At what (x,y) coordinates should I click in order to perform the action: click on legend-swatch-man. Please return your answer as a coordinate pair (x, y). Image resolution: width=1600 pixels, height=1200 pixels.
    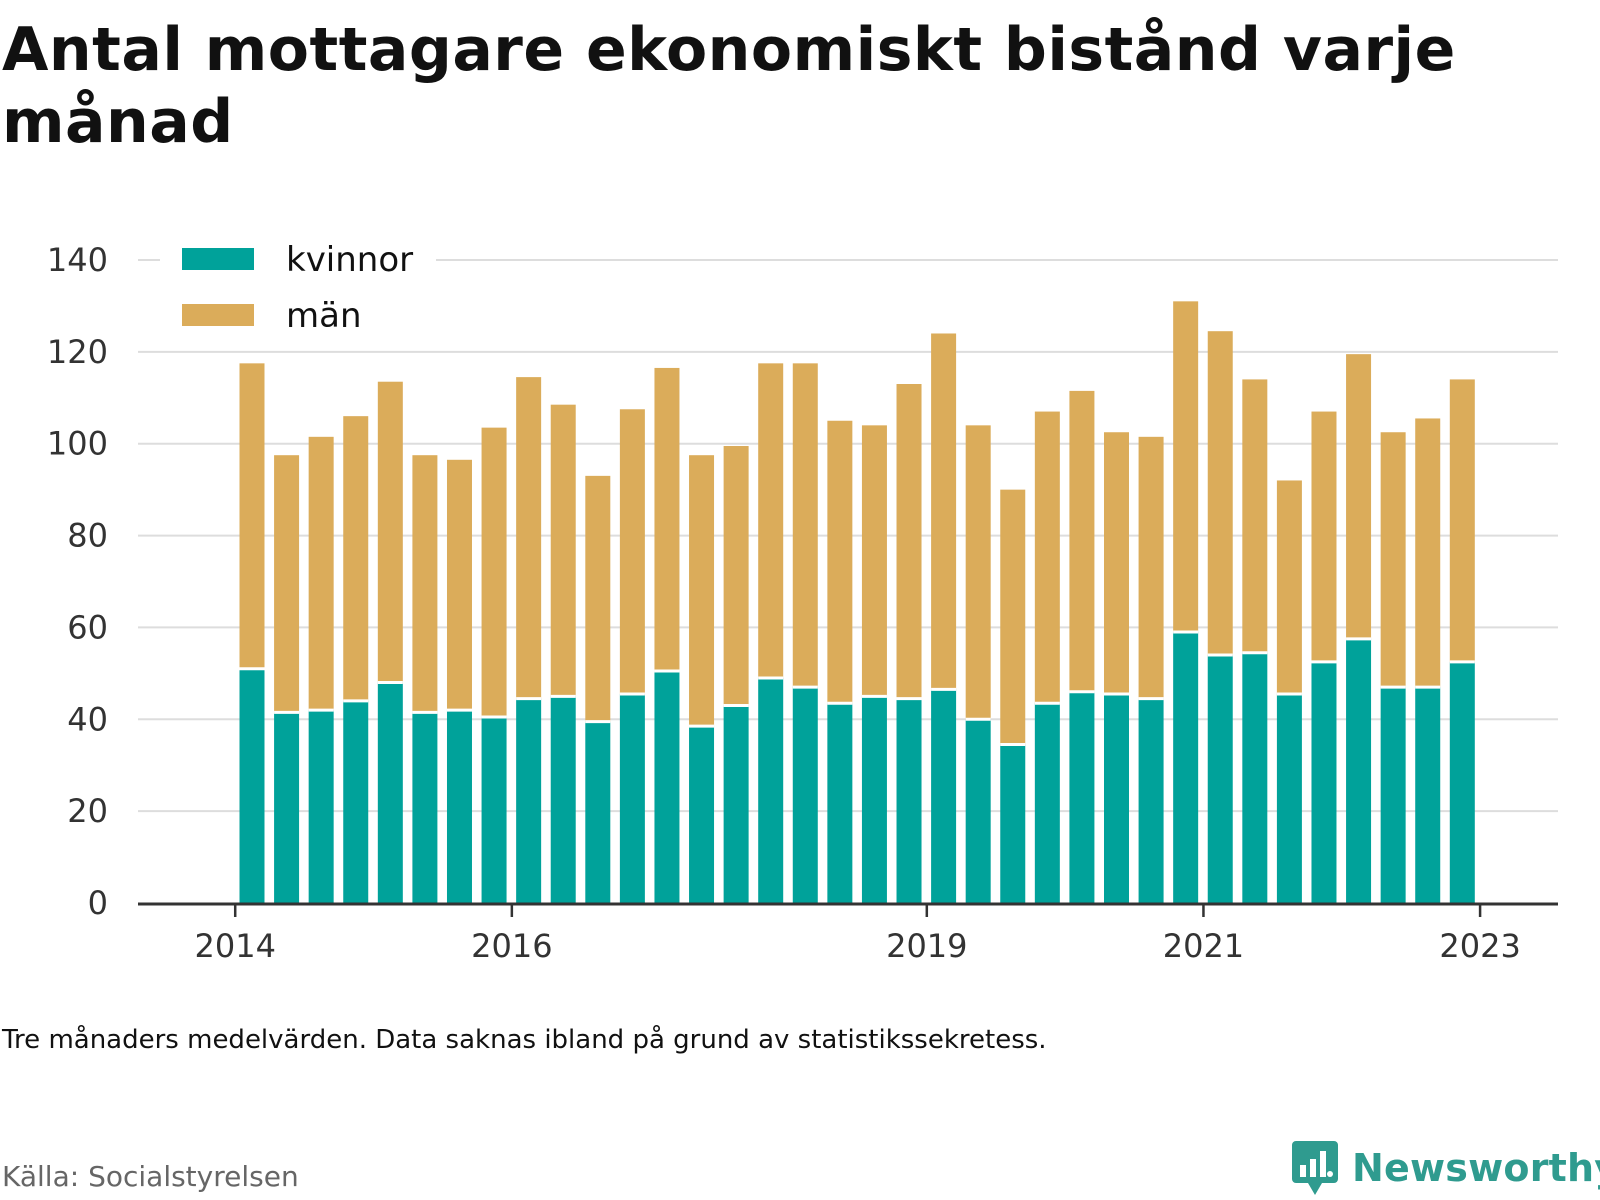
    Looking at the image, I should click on (218, 315).